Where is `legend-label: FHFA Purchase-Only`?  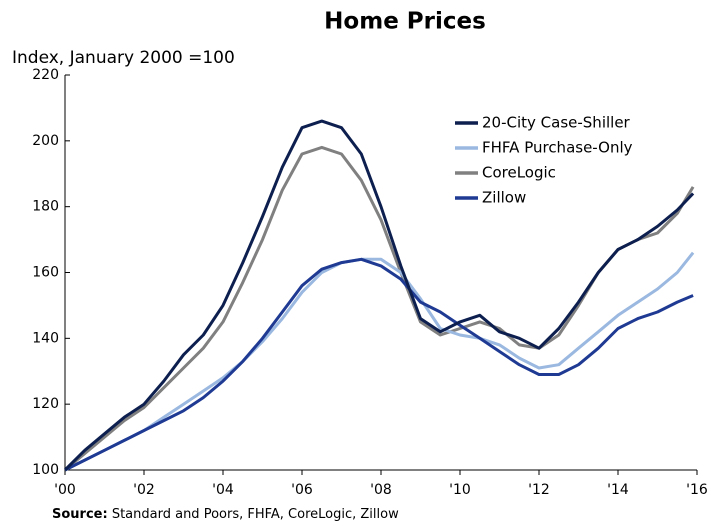 legend-label: FHFA Purchase-Only is located at coordinates (557, 148).